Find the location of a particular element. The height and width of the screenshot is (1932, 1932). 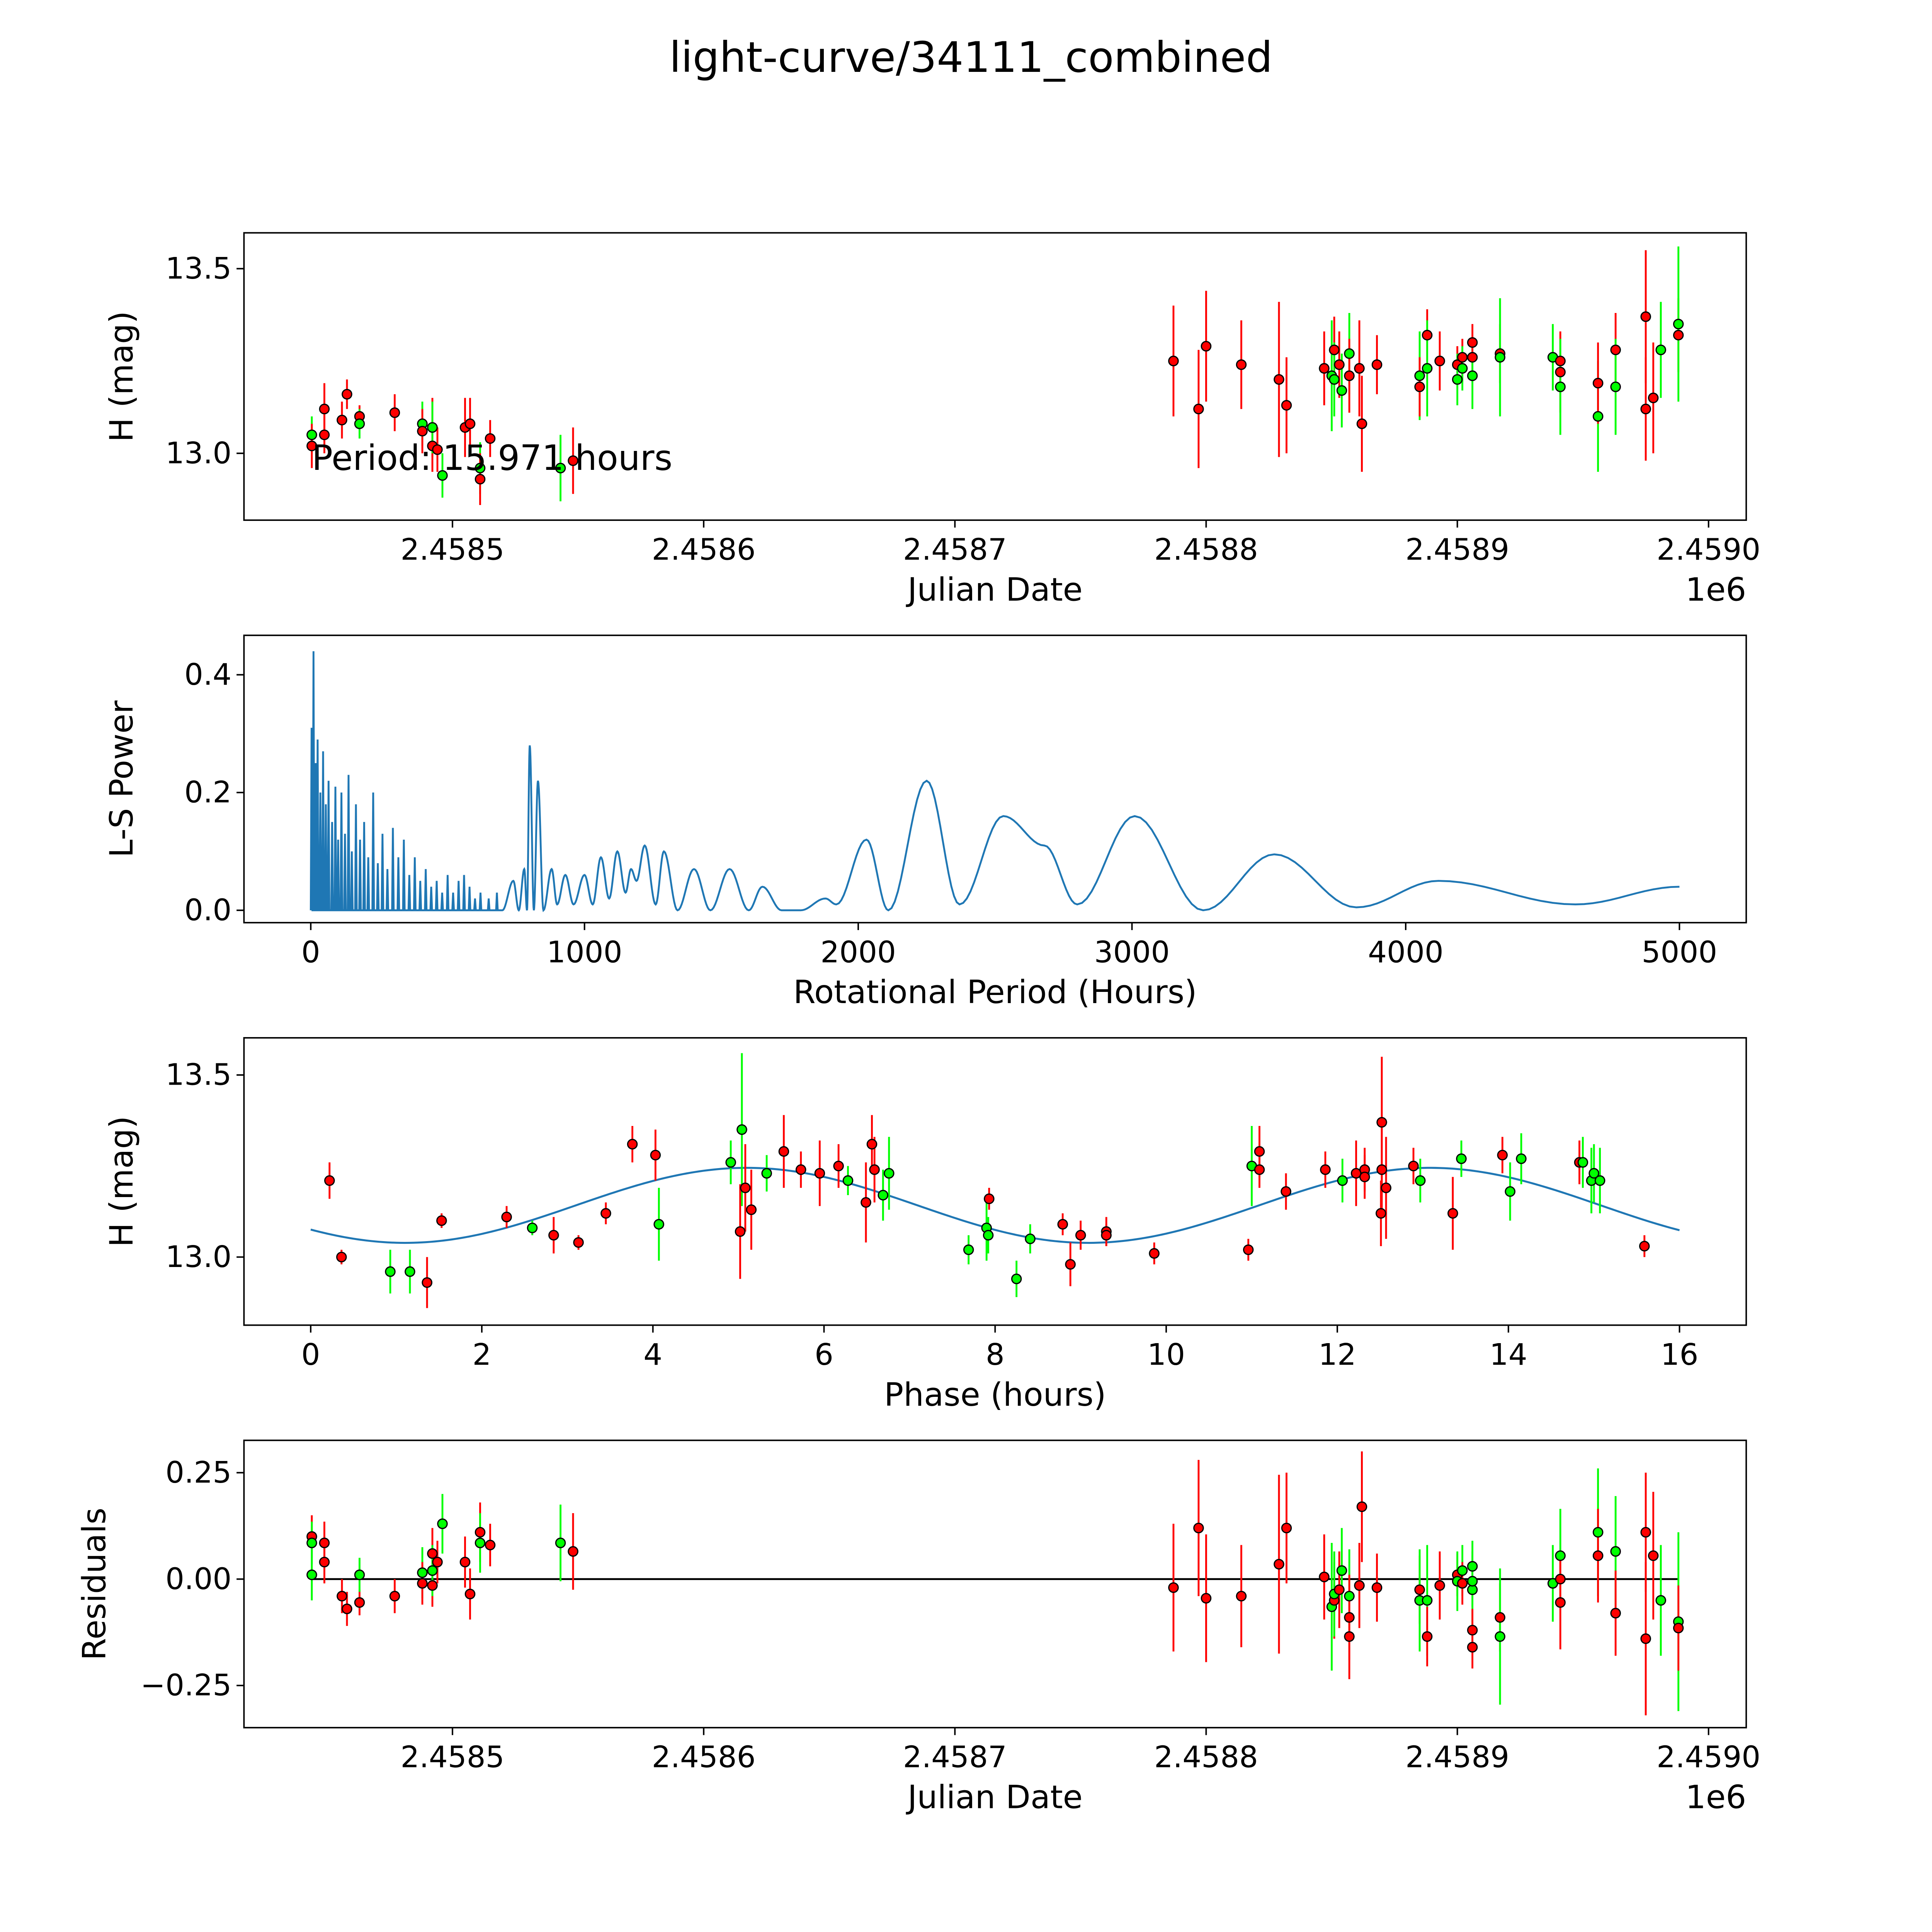

model-curve is located at coordinates (995, 1205).